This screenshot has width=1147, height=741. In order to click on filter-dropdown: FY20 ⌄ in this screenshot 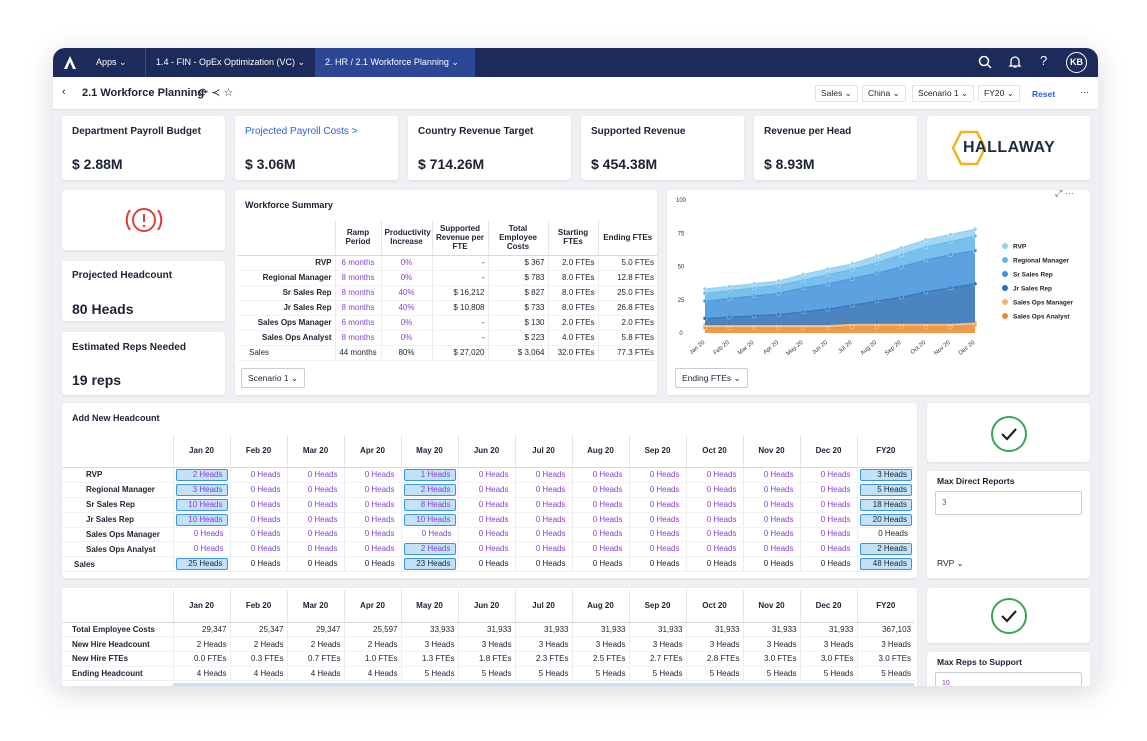, I will do `click(999, 93)`.